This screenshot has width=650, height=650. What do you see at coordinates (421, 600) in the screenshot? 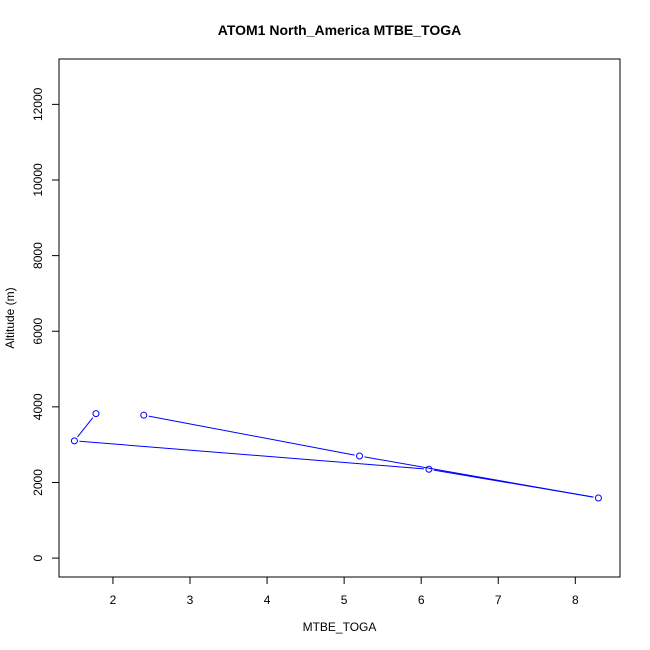
I see `x-tick-label: 6` at bounding box center [421, 600].